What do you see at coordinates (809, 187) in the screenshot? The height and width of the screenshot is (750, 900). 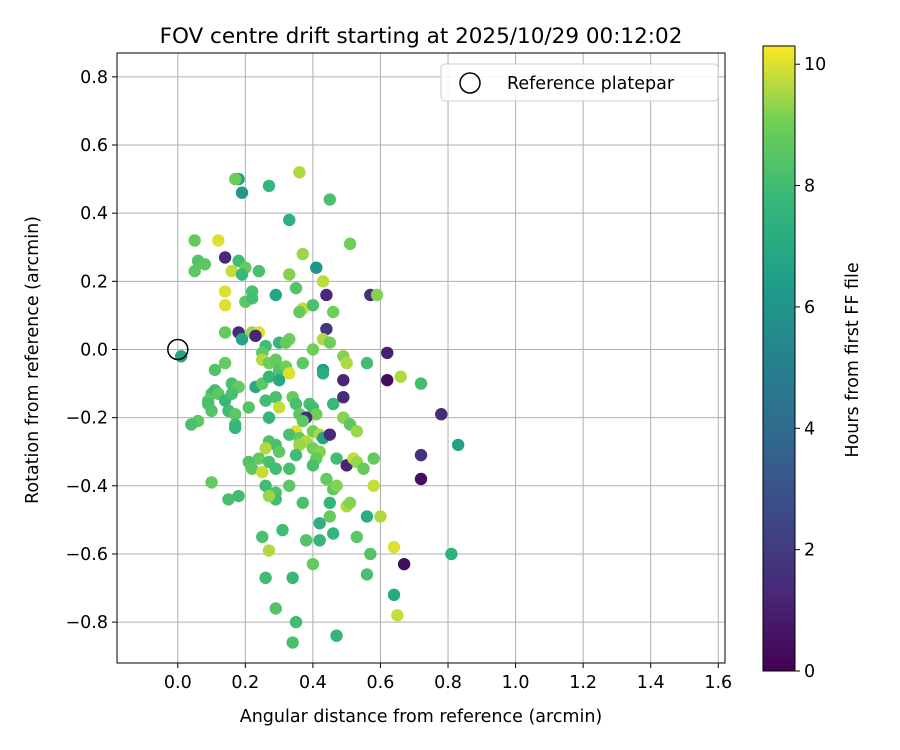 I see `colorbar-tick-label: 8` at bounding box center [809, 187].